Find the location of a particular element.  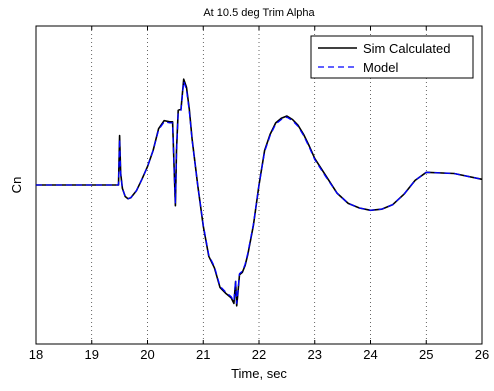

x-axis-label: Time, sec is located at coordinates (259, 373).